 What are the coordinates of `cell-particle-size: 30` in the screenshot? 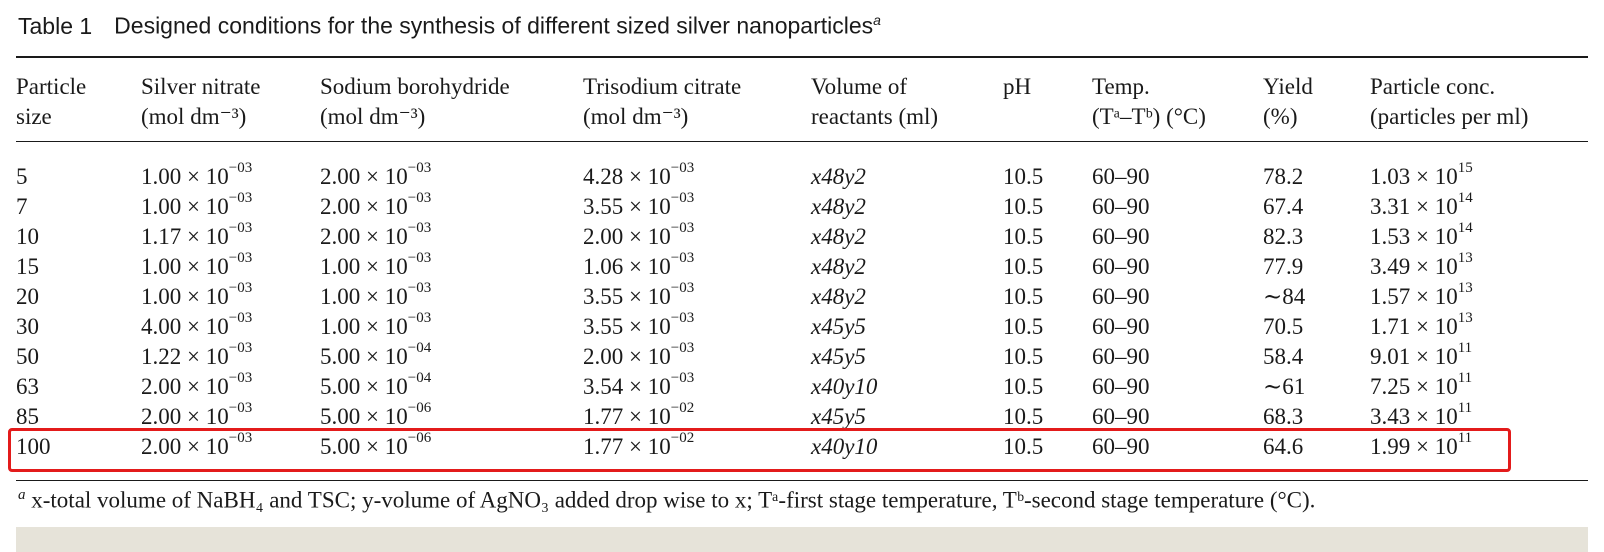 It's located at (27, 326).